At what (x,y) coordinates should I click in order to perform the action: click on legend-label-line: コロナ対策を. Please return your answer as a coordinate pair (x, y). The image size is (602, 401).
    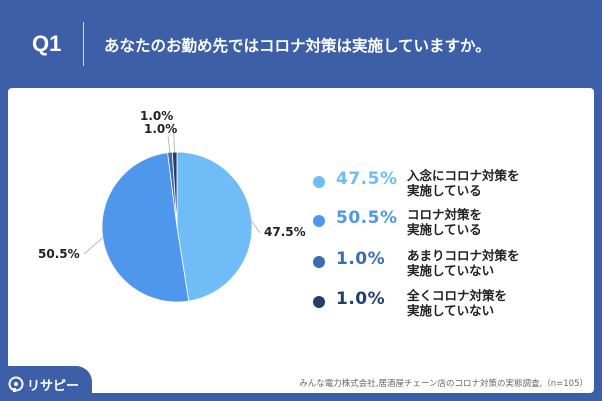
    Looking at the image, I should click on (445, 214).